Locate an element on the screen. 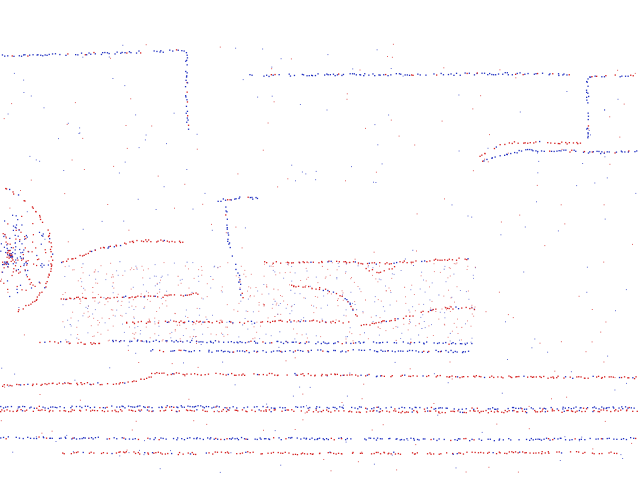  car-lower-left is located at coordinates (238, 322).